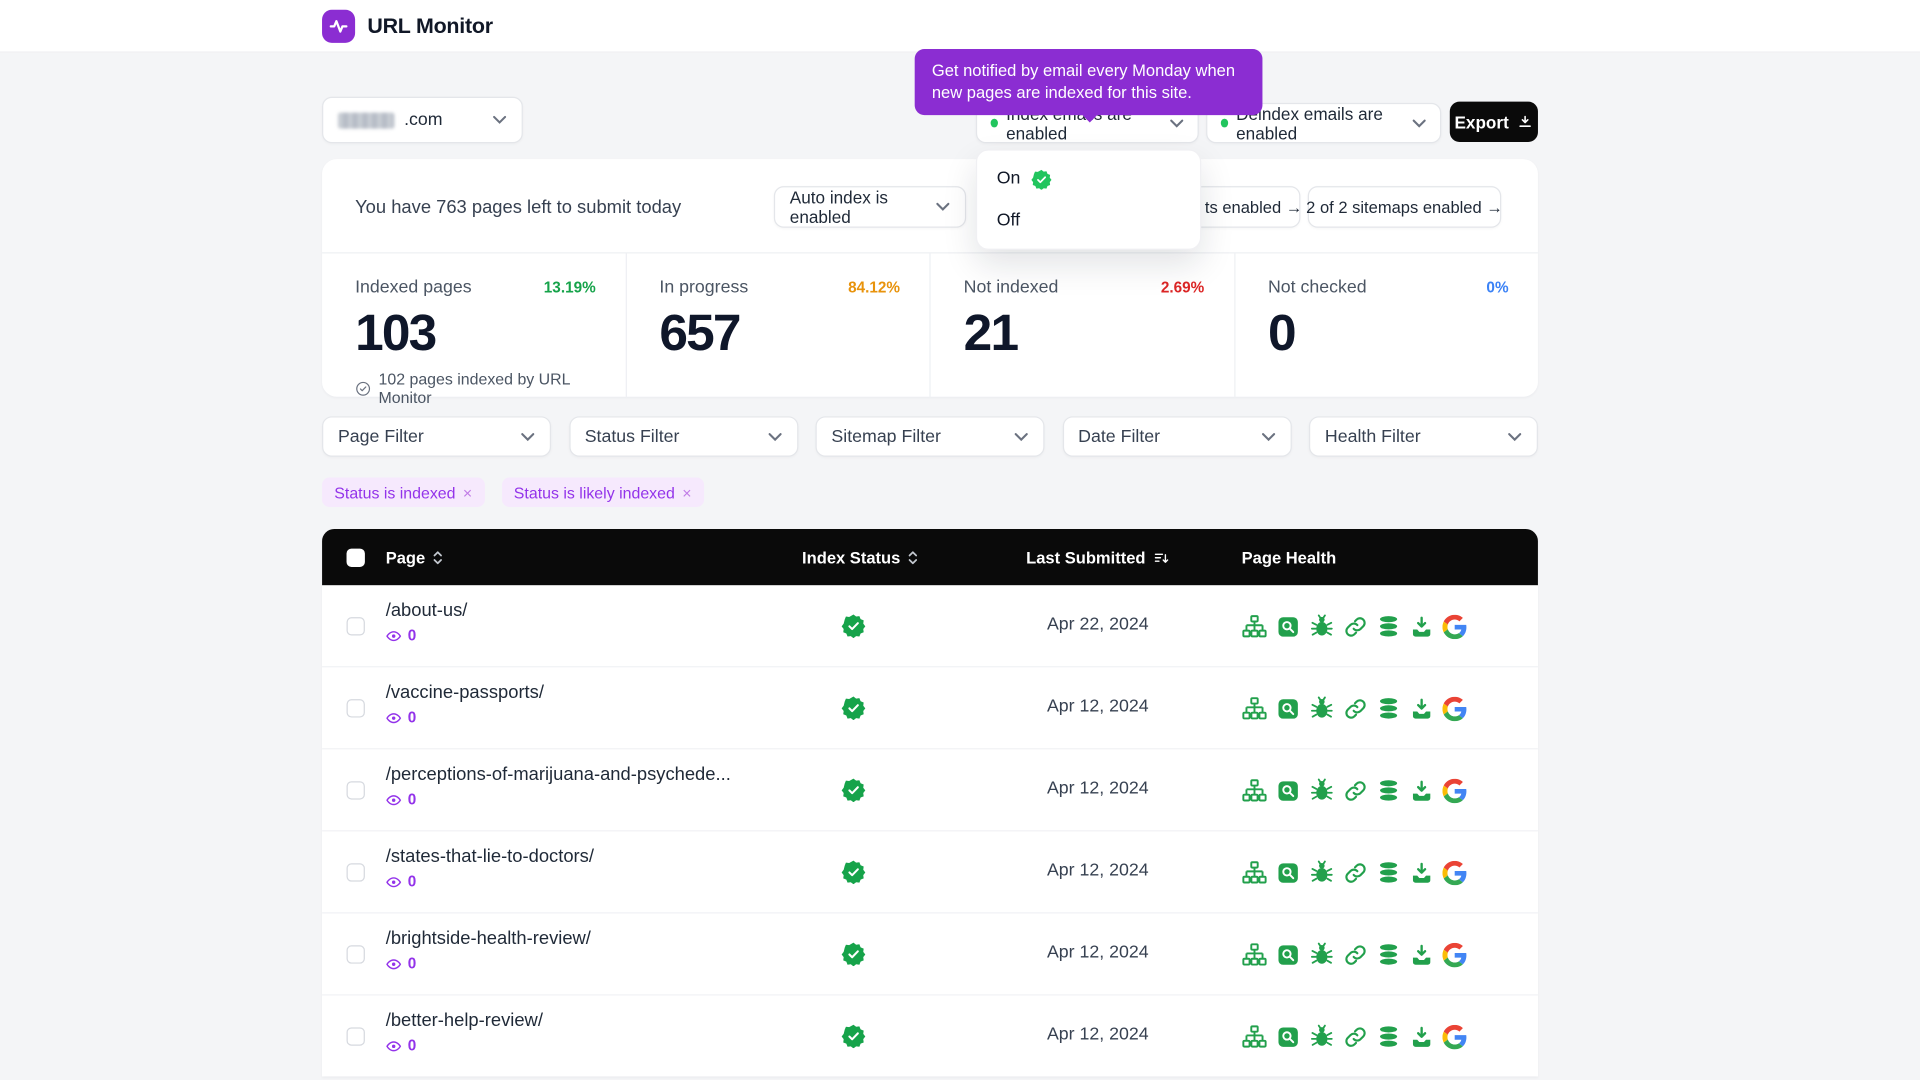 The image size is (1920, 1080). I want to click on column-header-page: Page, so click(415, 557).